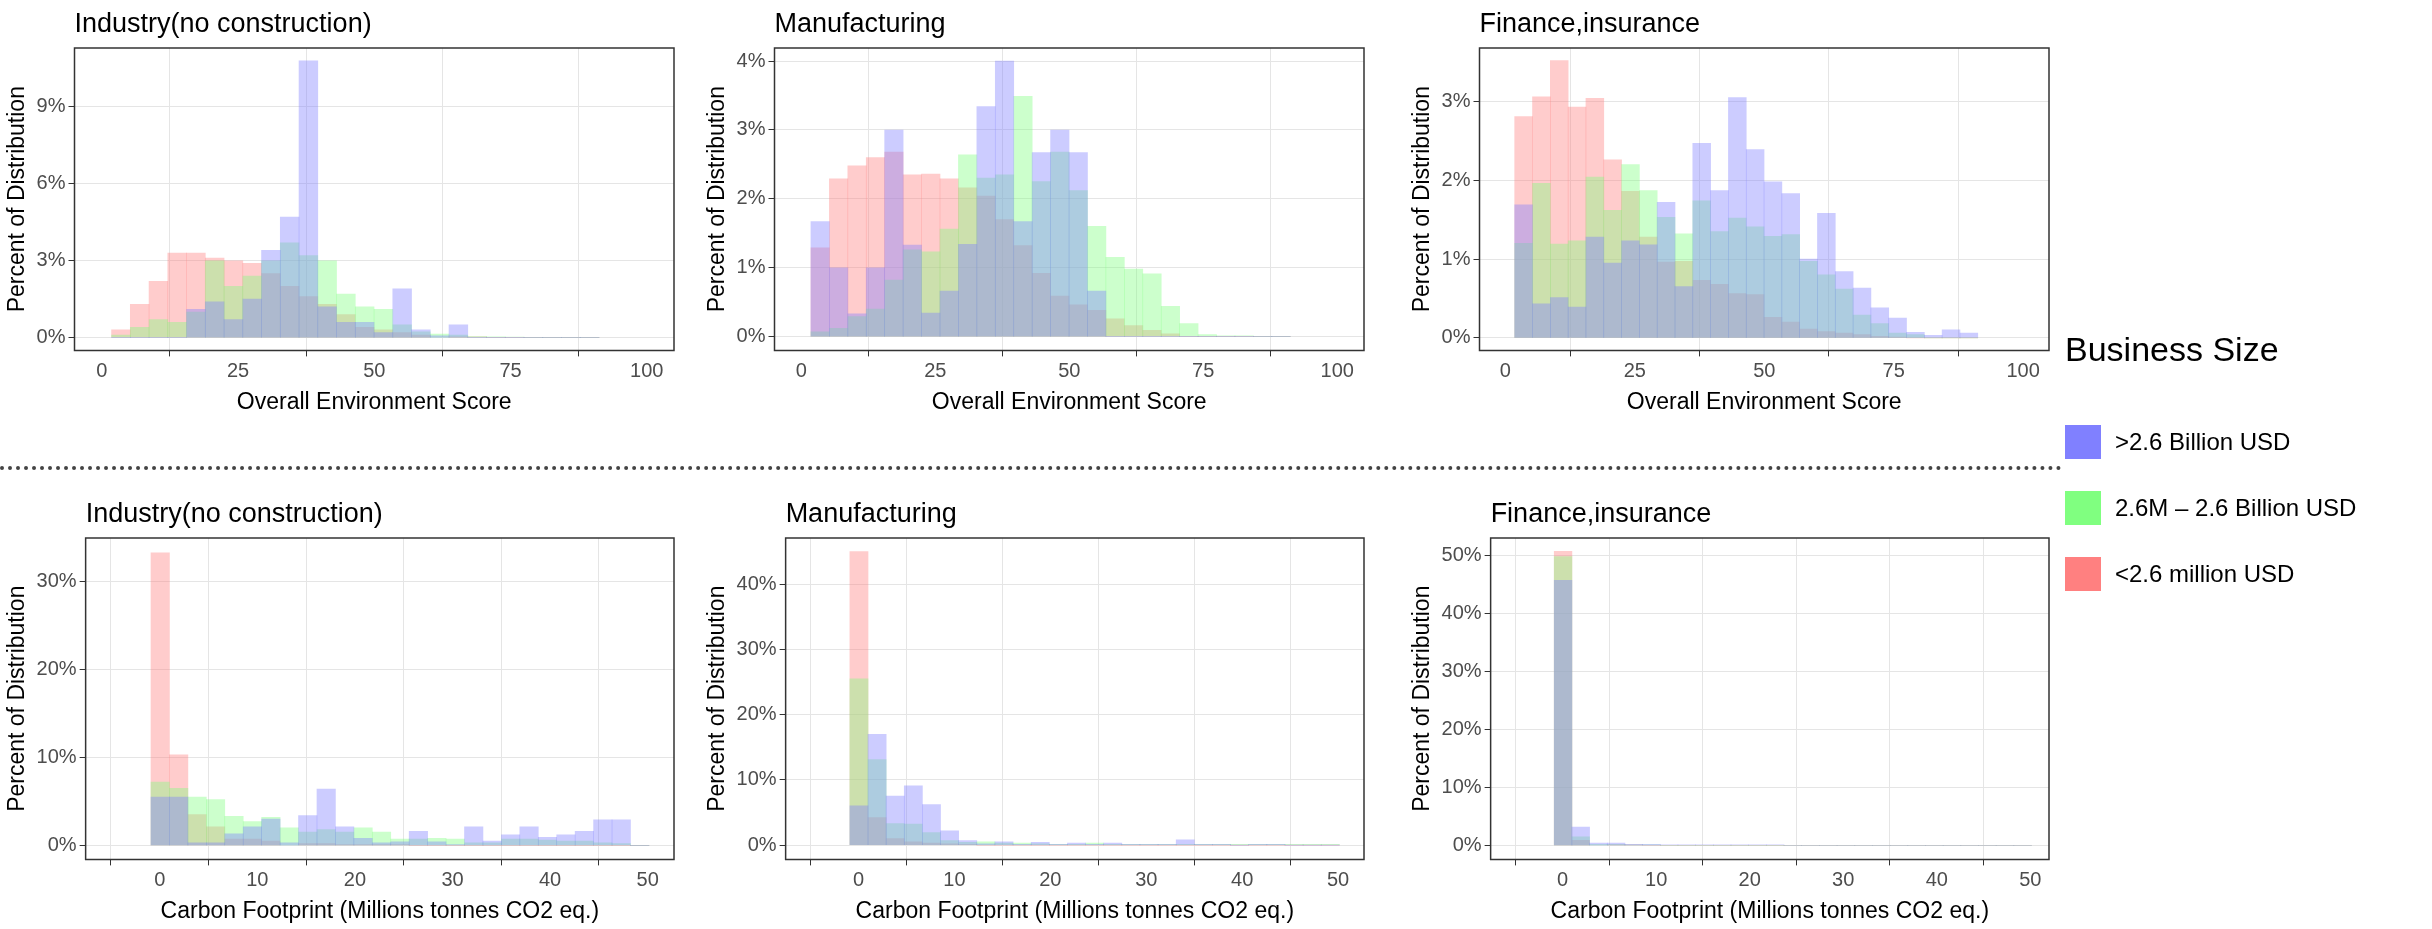 The image size is (2432, 929). Describe the element at coordinates (2205, 574) in the screenshot. I see `legend-label: <2.6 million USD` at that location.